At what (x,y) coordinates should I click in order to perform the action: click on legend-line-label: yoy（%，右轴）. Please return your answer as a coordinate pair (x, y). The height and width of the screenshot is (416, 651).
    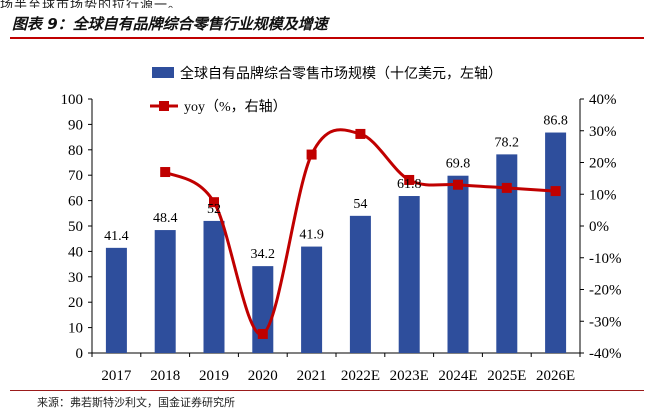
    Looking at the image, I should click on (235, 107).